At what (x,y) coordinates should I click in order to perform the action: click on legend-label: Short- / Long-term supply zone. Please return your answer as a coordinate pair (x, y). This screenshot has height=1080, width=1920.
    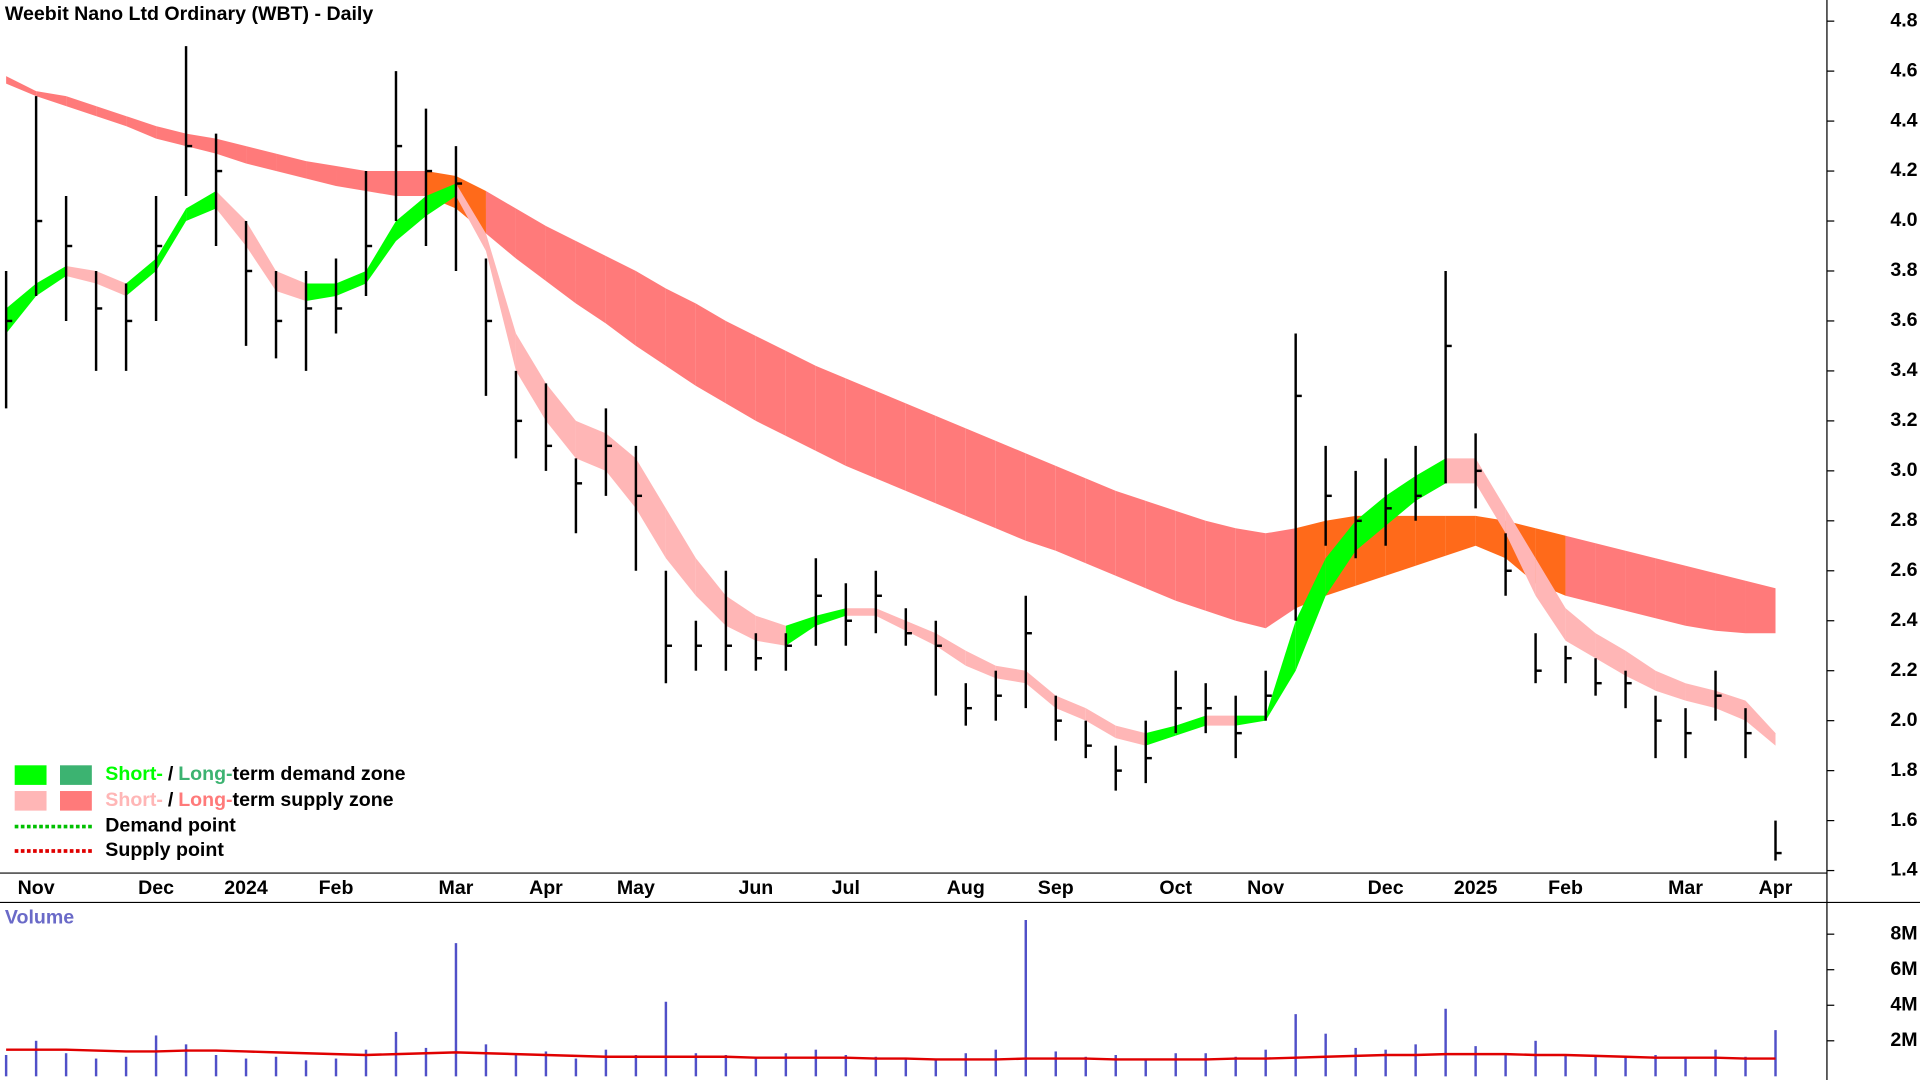
    Looking at the image, I should click on (249, 800).